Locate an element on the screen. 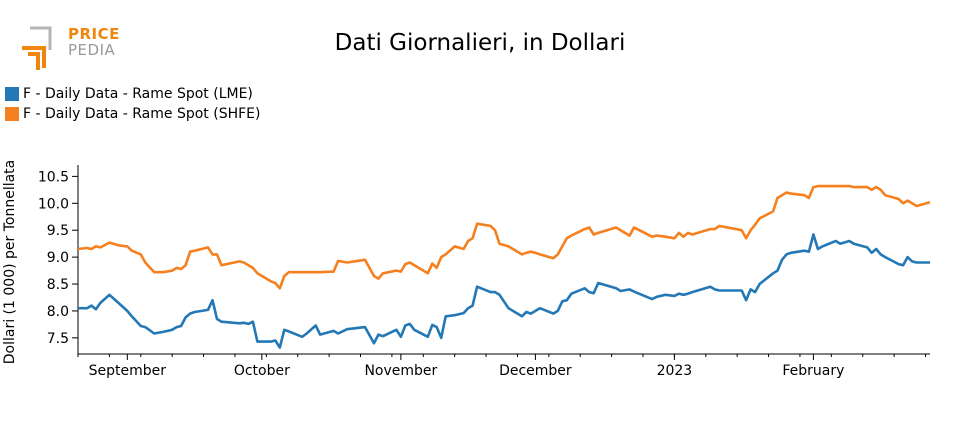 Image resolution: width=960 pixels, height=430 pixels. legend-swatch-lme is located at coordinates (12, 94).